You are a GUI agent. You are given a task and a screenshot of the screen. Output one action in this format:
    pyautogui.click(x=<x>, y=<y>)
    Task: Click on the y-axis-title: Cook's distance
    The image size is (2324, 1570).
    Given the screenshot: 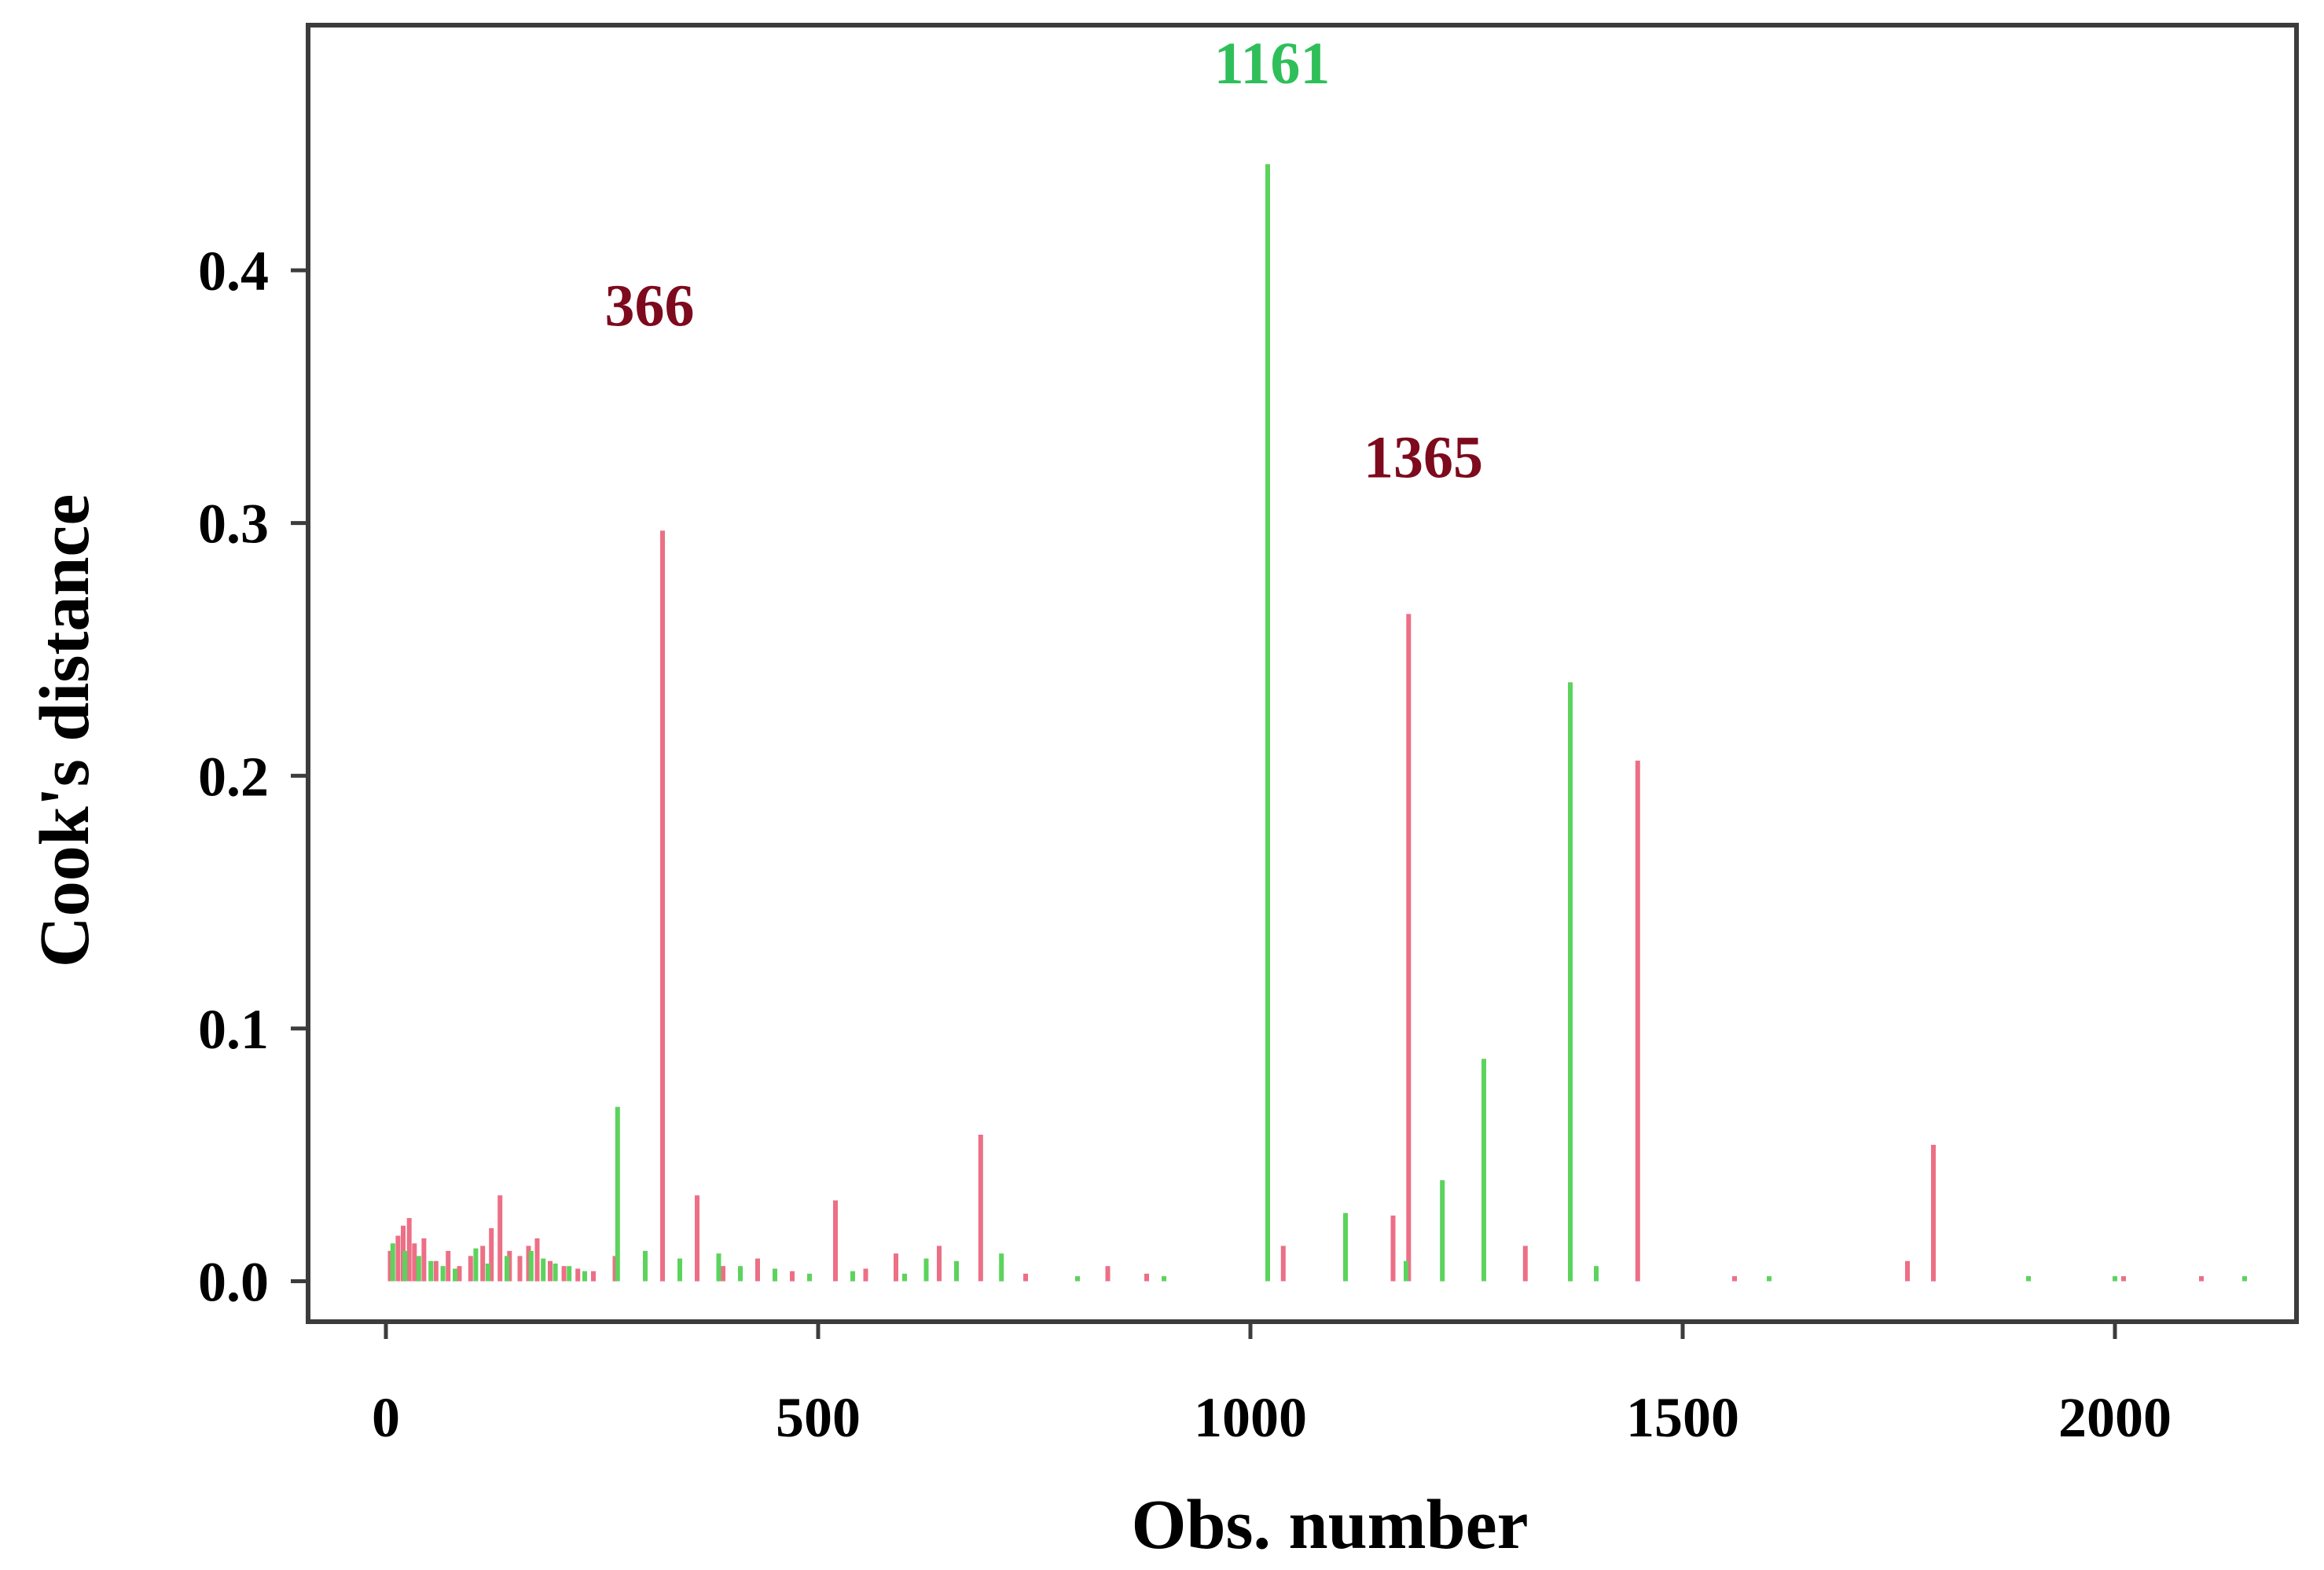 What is the action you would take?
    pyautogui.click(x=65, y=731)
    